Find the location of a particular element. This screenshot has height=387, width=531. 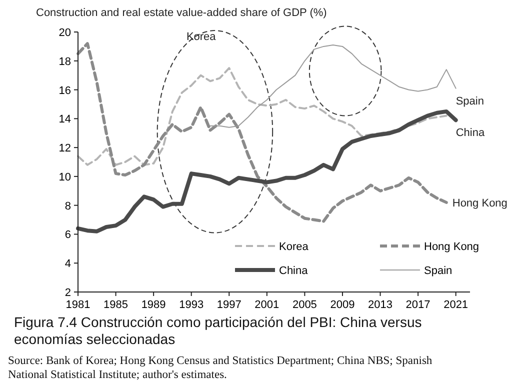

y-tick-label: 8 is located at coordinates (67, 206).